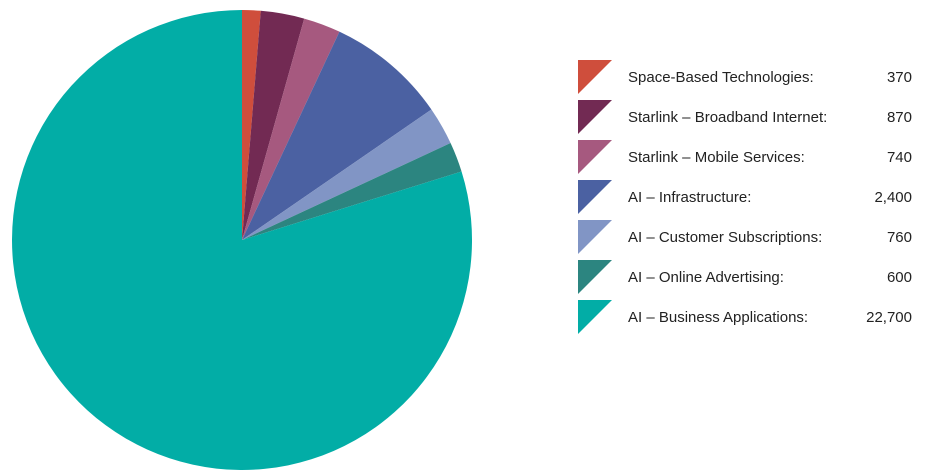 This screenshot has height=471, width=926. What do you see at coordinates (899, 157) in the screenshot?
I see `legend-value: 740` at bounding box center [899, 157].